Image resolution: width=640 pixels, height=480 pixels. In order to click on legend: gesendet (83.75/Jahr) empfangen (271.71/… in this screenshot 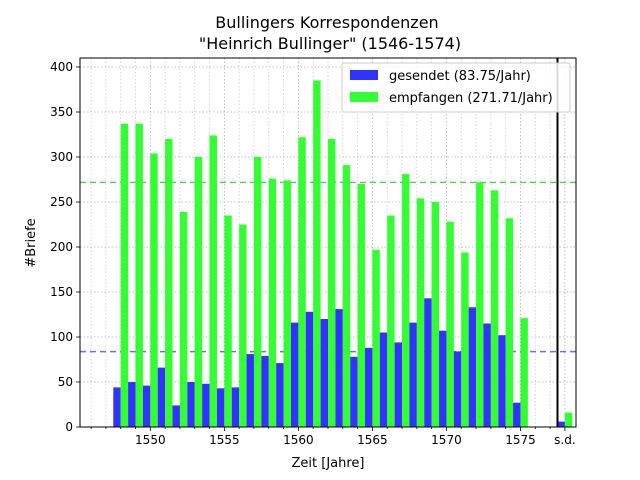, I will do `click(456, 87)`.